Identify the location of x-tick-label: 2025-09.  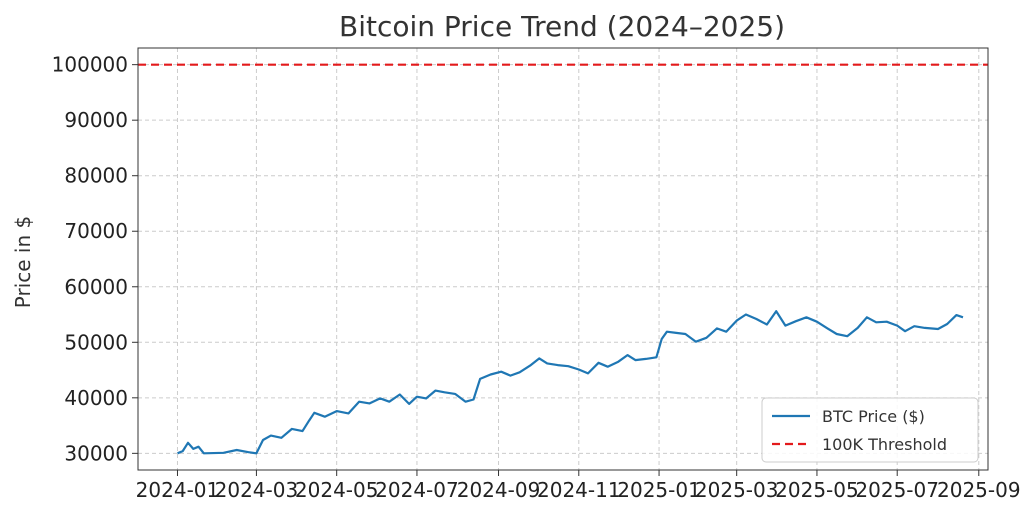
(979, 490).